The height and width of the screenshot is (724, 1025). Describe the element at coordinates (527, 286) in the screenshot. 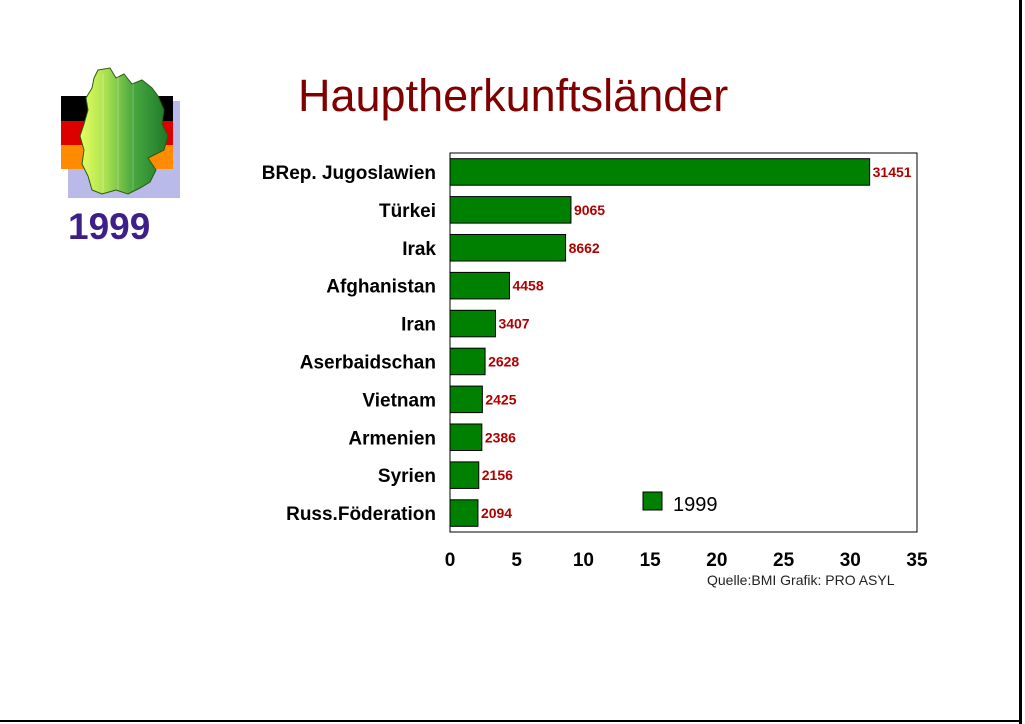

I see `bar-value-label: 4458` at that location.